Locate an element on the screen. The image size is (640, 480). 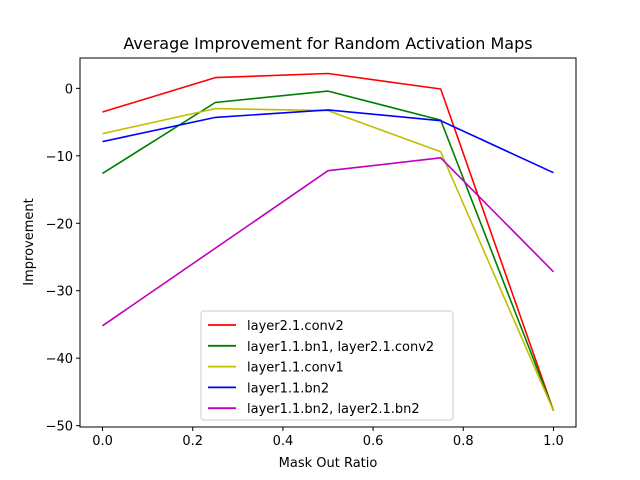
x-axis-label: Mask Out Ratio is located at coordinates (328, 463).